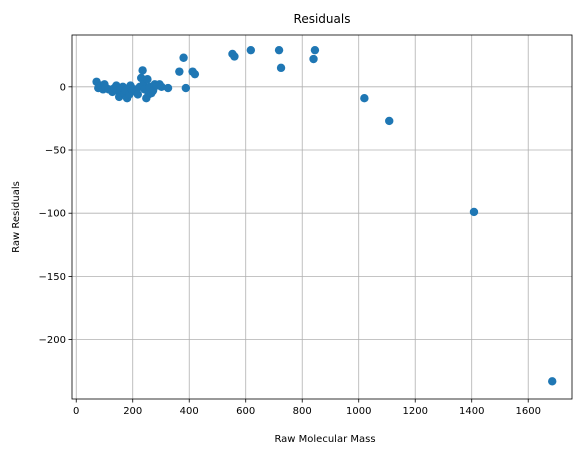 The width and height of the screenshot is (583, 455). I want to click on y-tick-label: −150, so click(52, 277).